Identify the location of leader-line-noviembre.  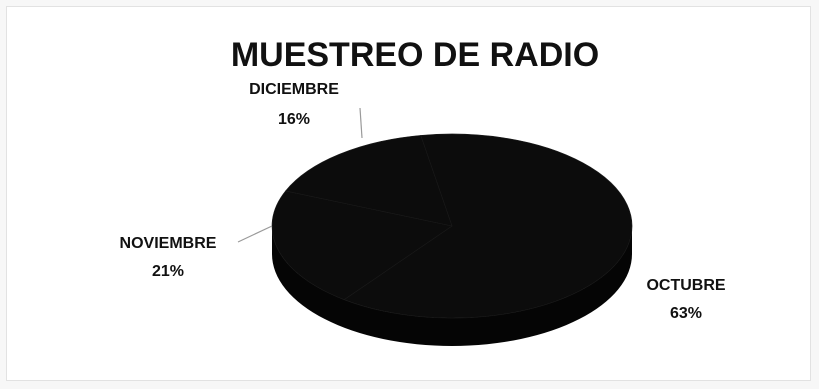
(255, 234).